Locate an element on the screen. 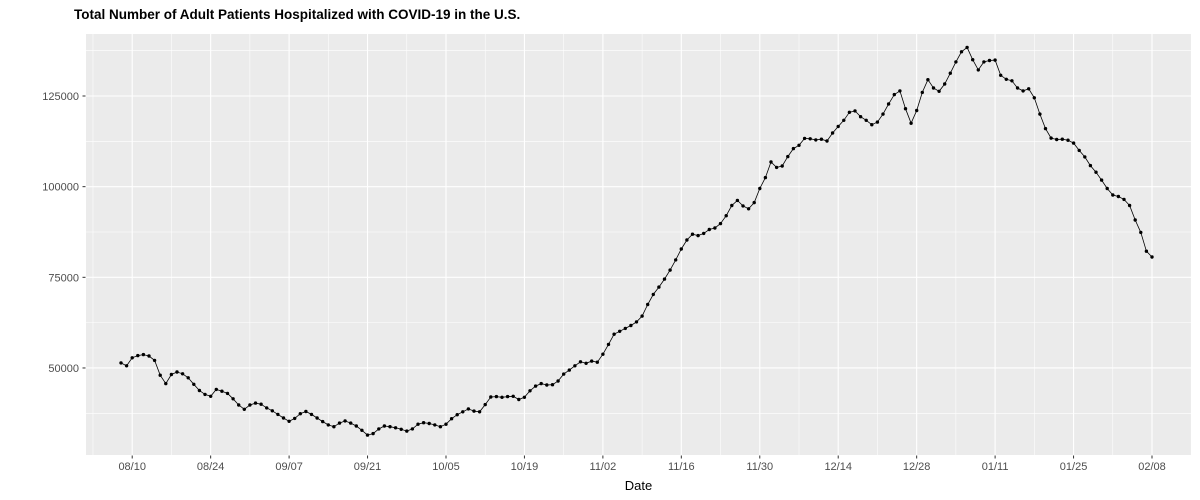 The height and width of the screenshot is (500, 1200). x-tick-label: 01/11 is located at coordinates (995, 467).